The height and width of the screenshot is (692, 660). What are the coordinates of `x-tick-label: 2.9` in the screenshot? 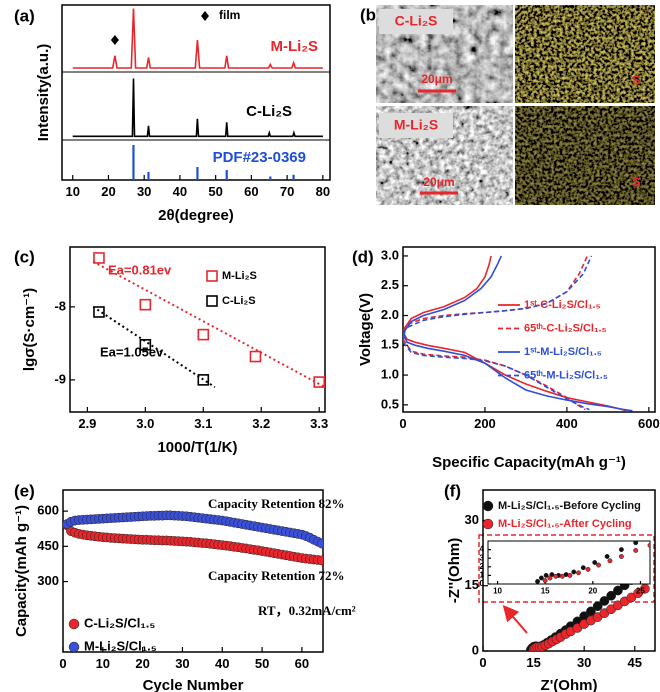 It's located at (87, 423).